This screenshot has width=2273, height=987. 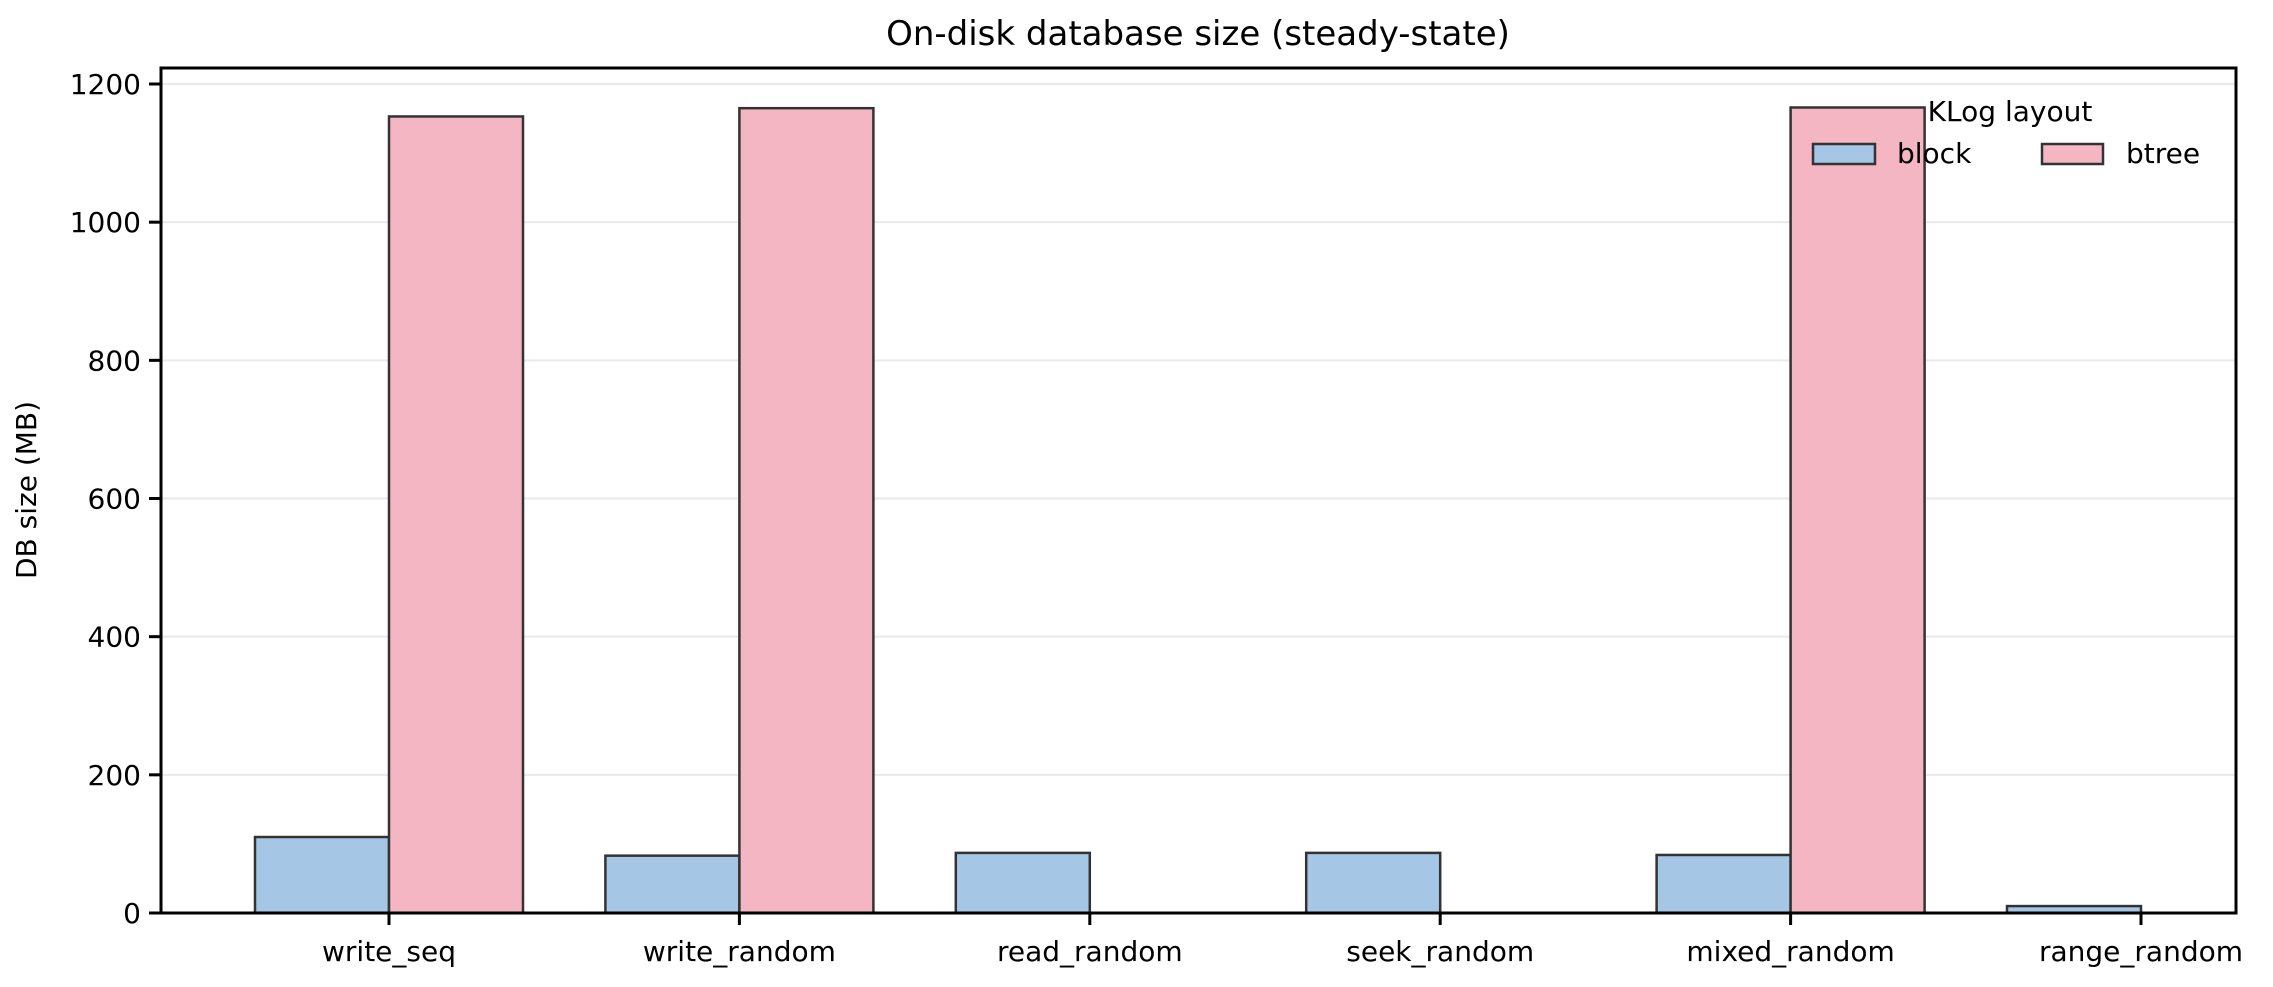 I want to click on bar-block-seek_random, so click(x=1373, y=883).